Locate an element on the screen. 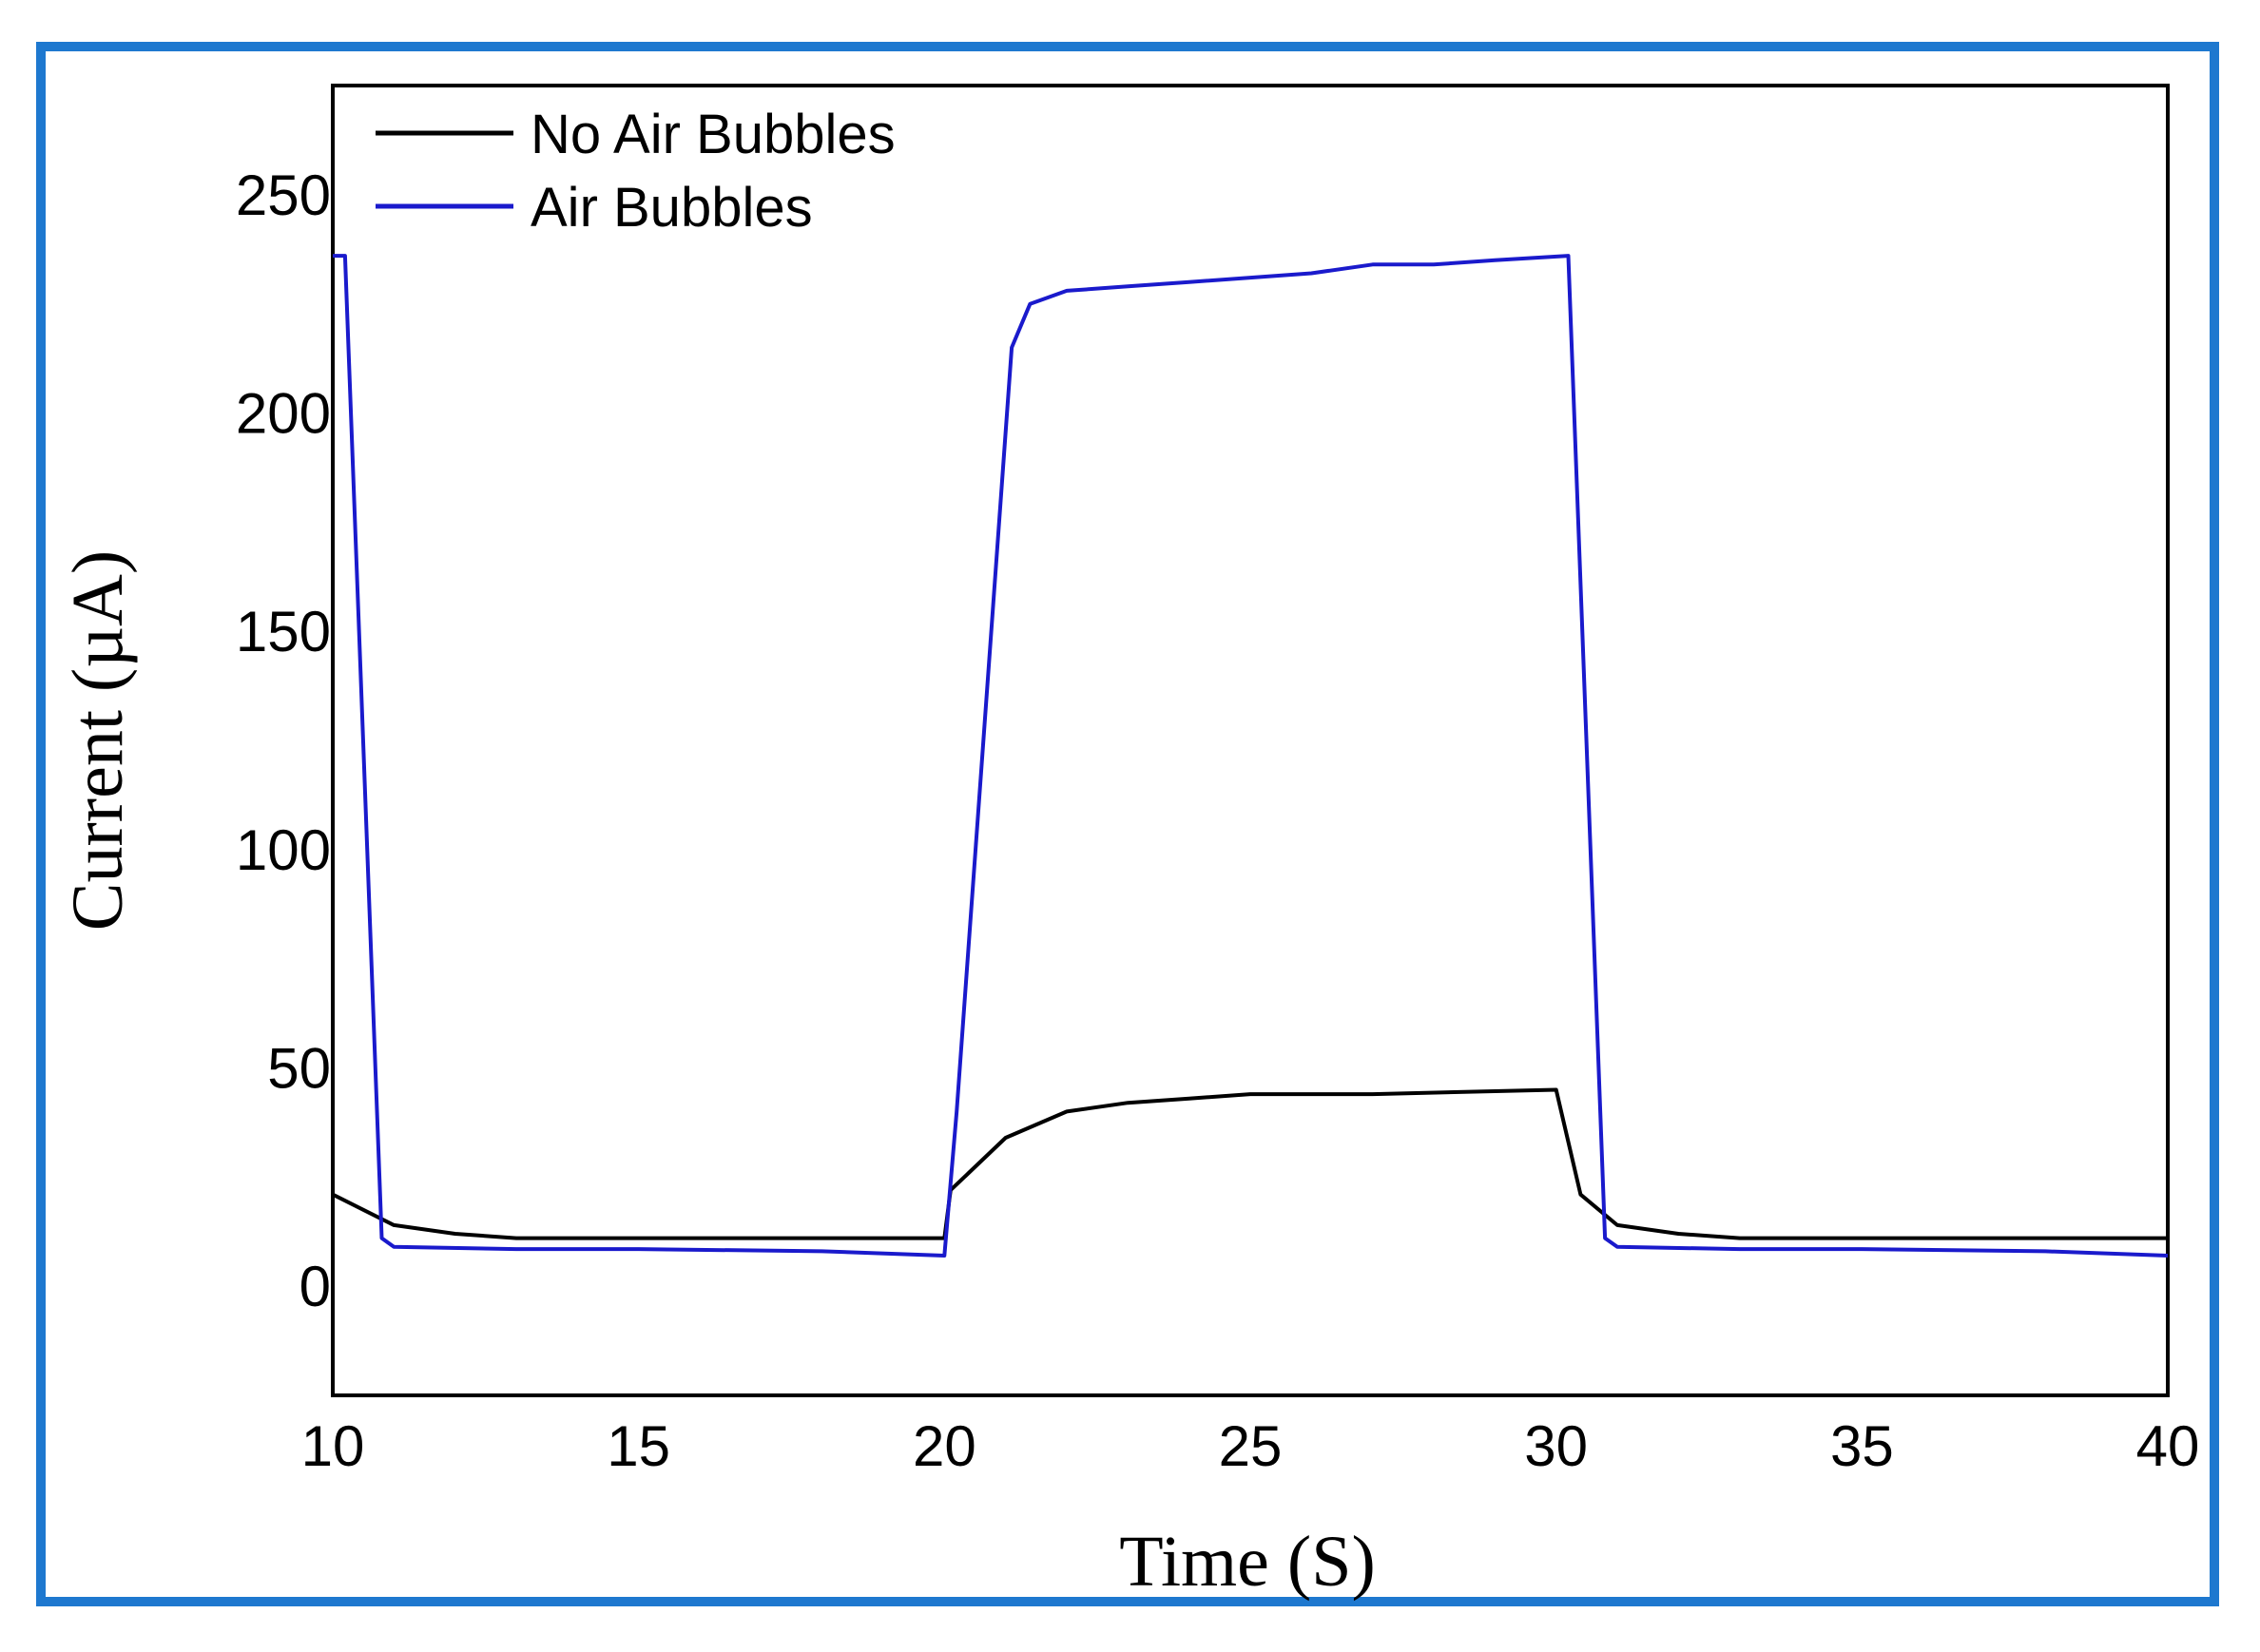  y-axis-title: Current (µA) is located at coordinates (98, 740).